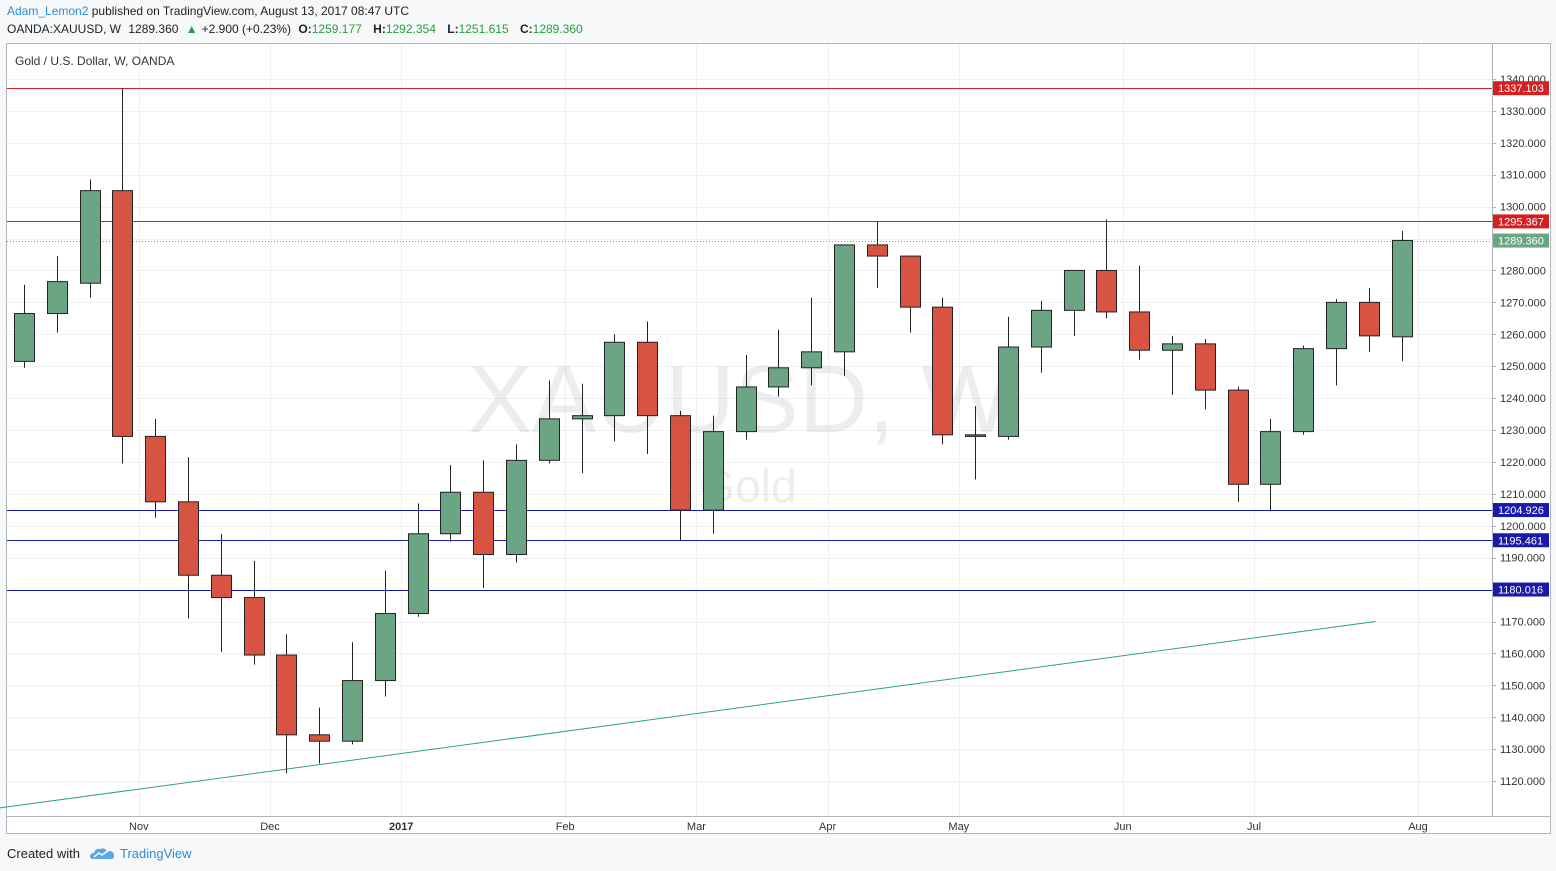 The width and height of the screenshot is (1556, 871). I want to click on x-tick-label: Jul, so click(1254, 827).